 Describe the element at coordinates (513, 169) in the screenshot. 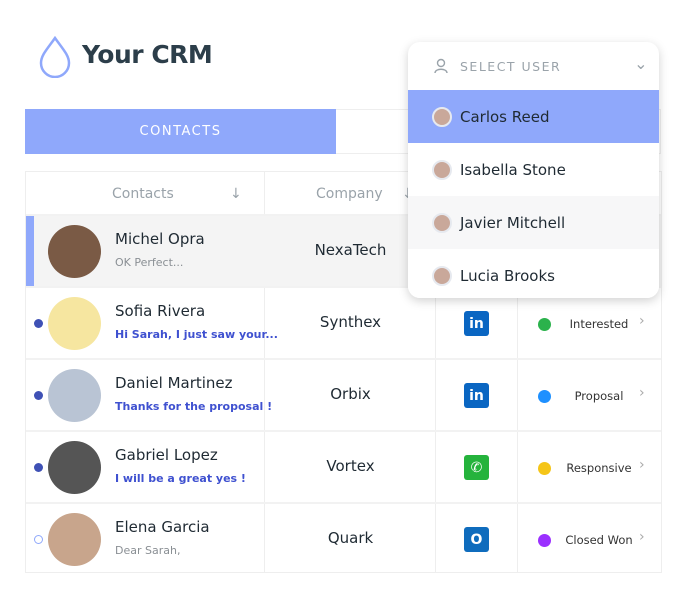

I see `user-option-label: Isabella Stone` at that location.